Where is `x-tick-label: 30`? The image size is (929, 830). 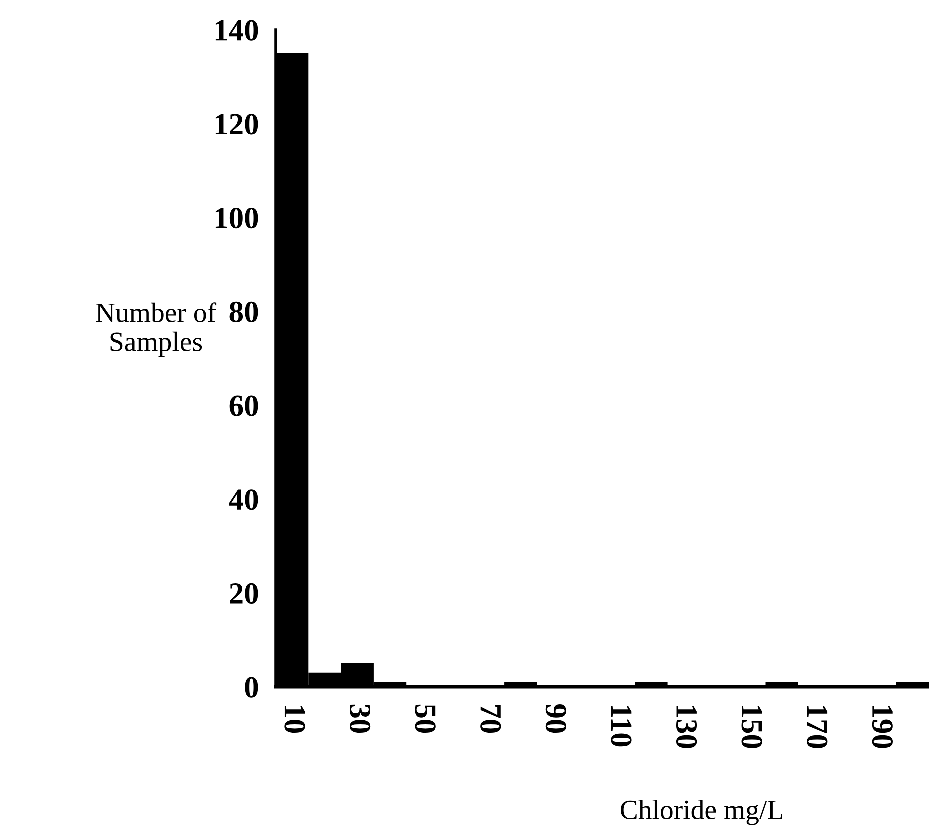 x-tick-label: 30 is located at coordinates (360, 719).